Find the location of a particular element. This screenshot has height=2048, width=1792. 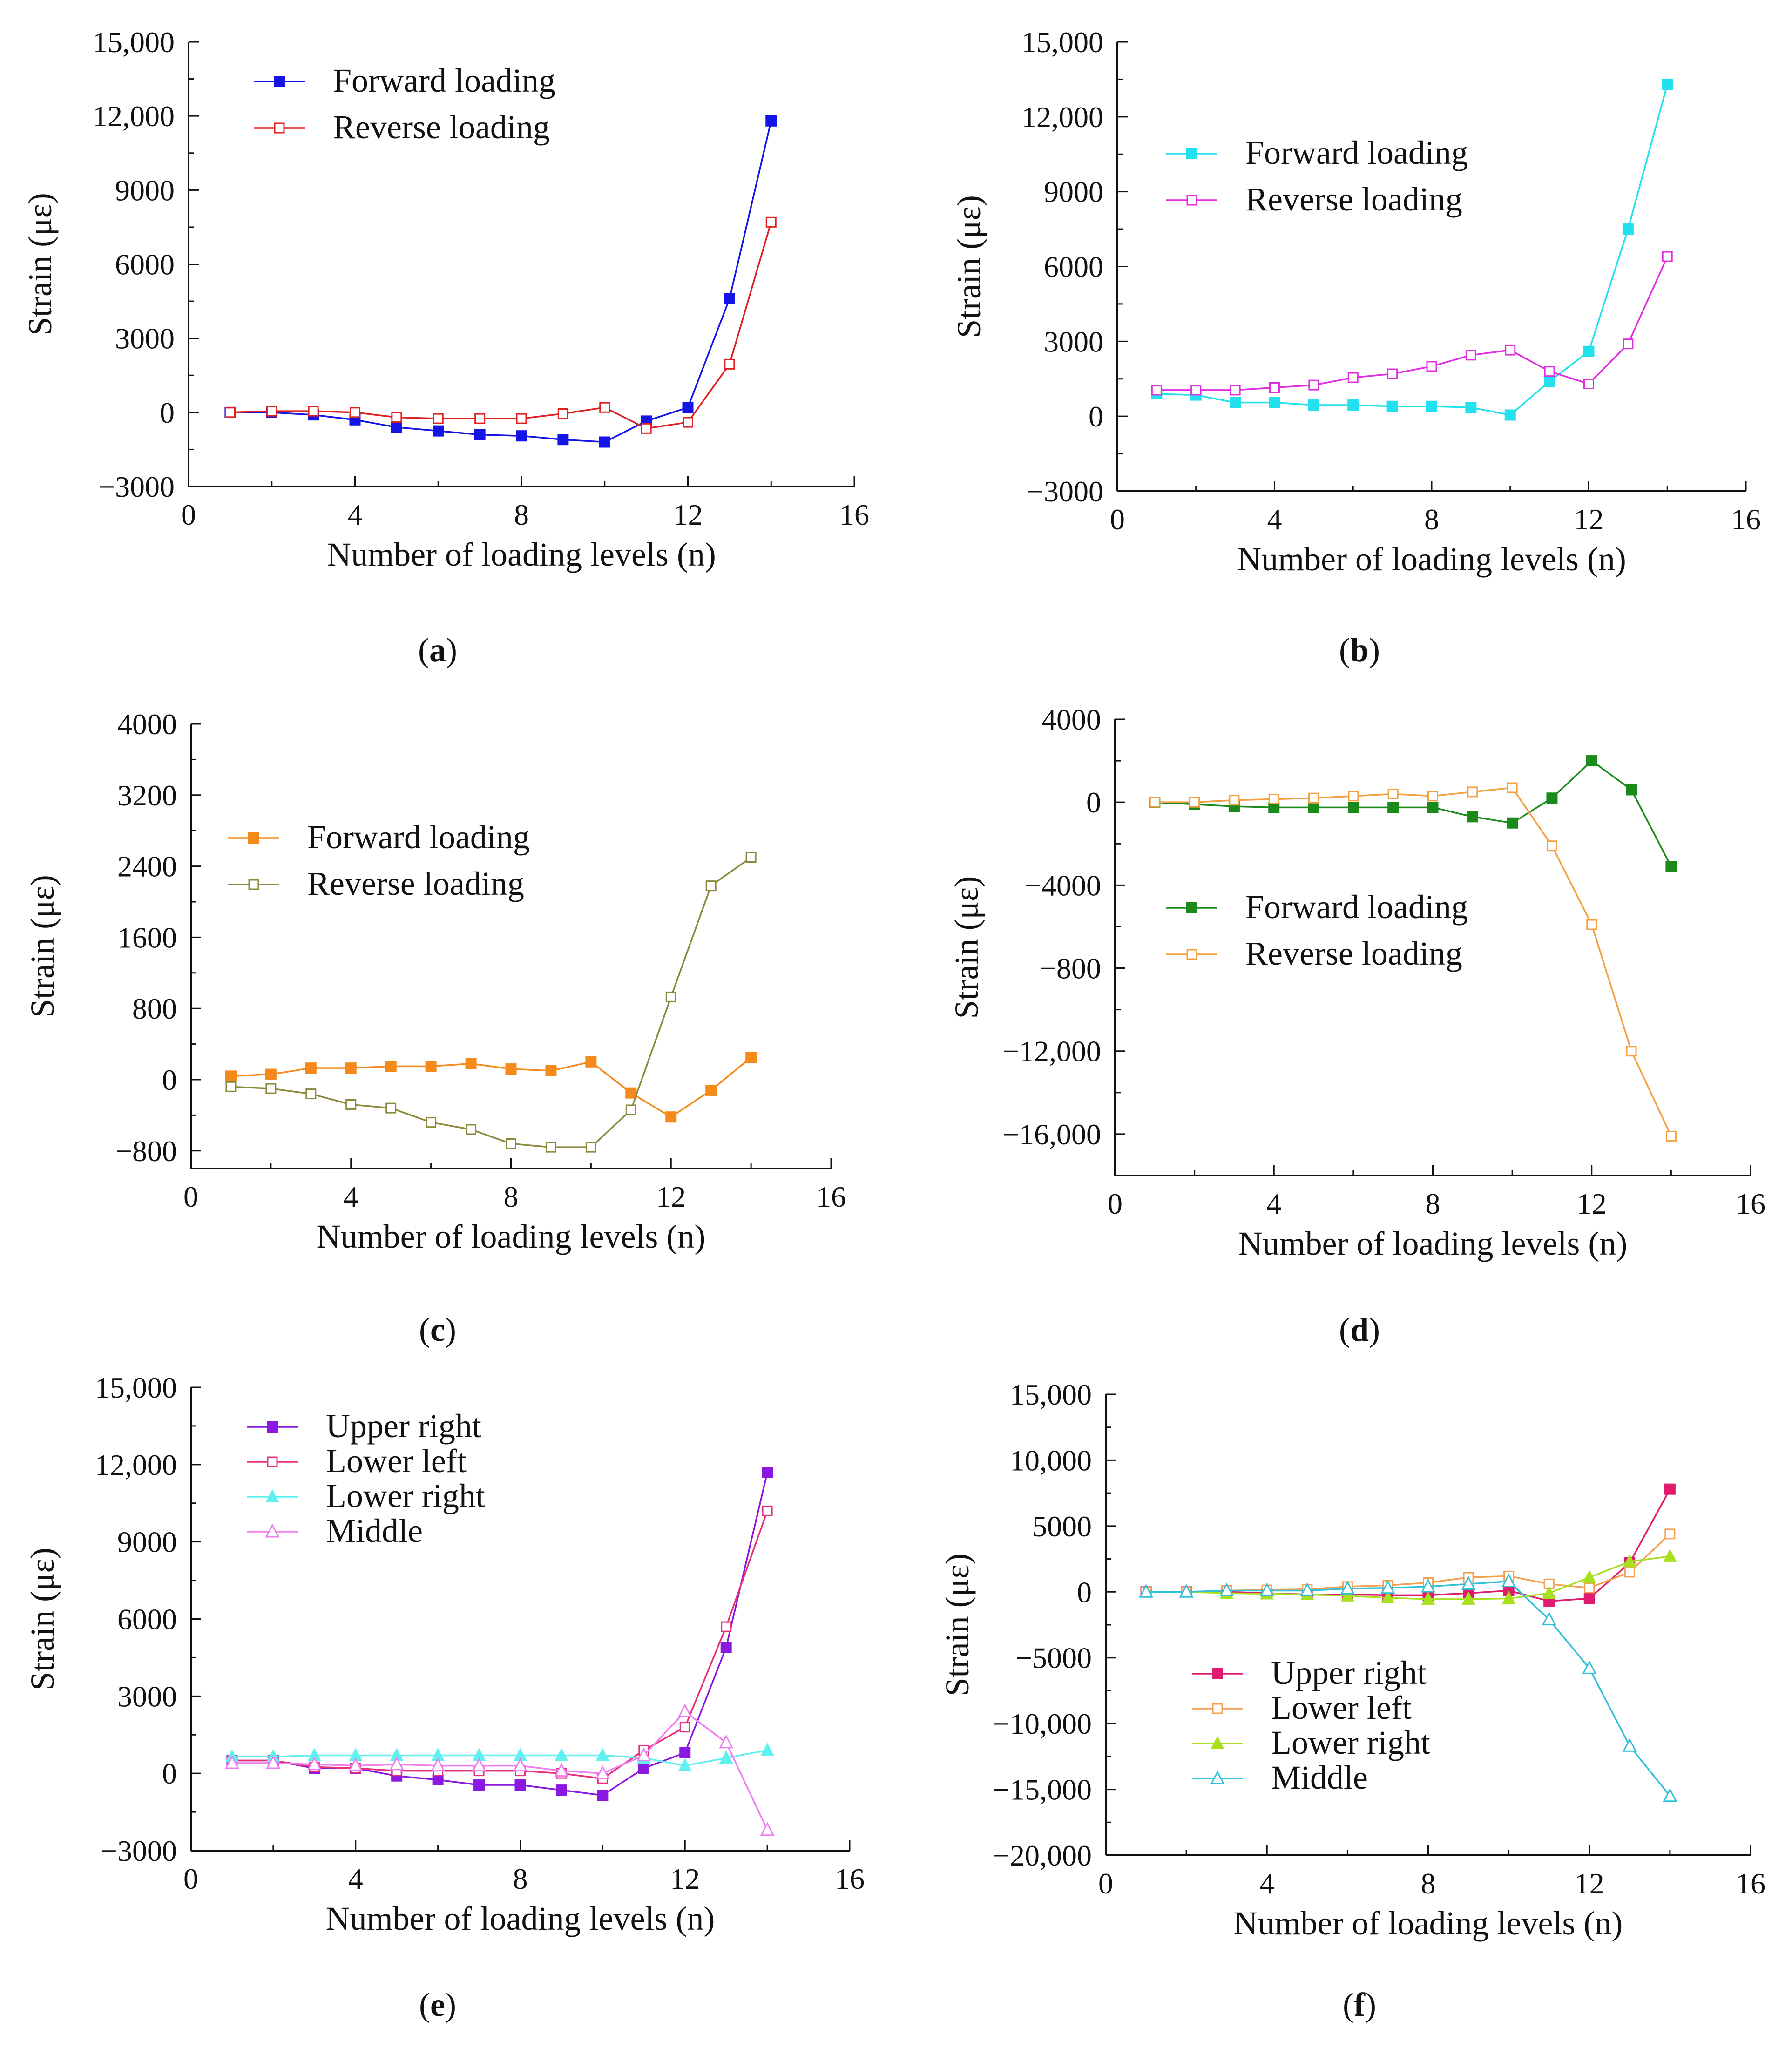

y-tick-label: −3000 is located at coordinates (136, 486).